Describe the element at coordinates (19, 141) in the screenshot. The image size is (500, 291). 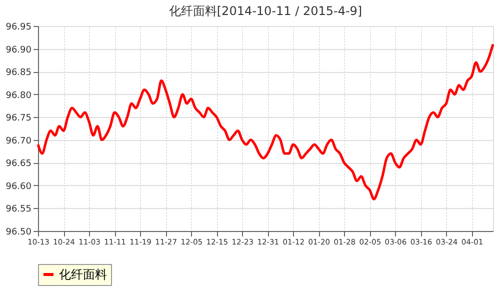
I see `y-tick-label: 96.70` at that location.